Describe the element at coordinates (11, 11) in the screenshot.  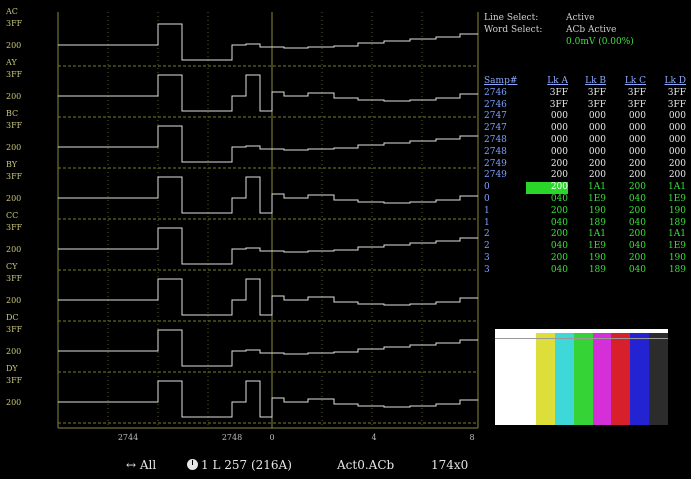
I see `channel-name: AC` at that location.